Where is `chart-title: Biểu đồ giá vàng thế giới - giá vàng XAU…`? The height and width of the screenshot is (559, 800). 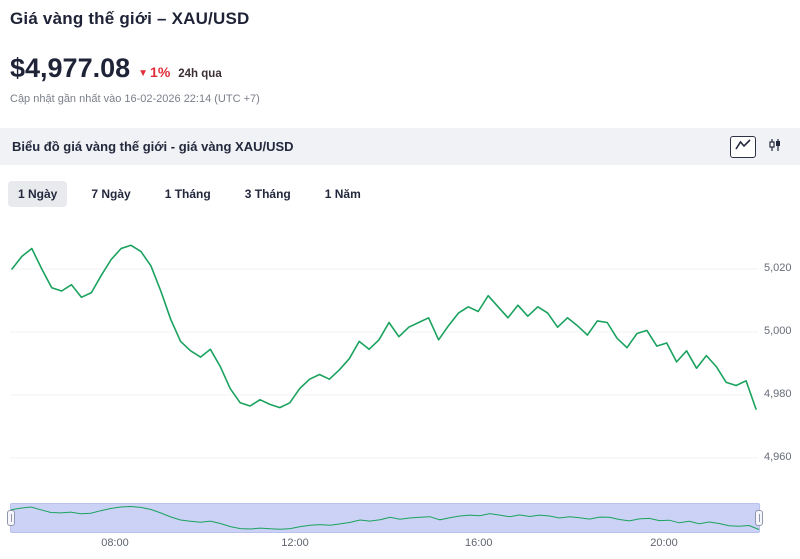
chart-title: Biểu đồ giá vàng thế giới - giá vàng XAU… is located at coordinates (153, 146).